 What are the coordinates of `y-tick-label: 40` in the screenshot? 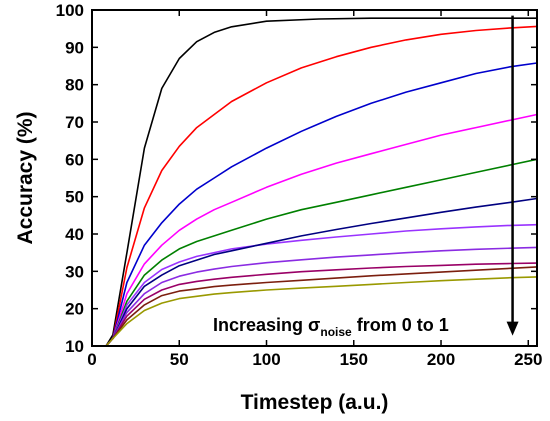 It's located at (74, 234).